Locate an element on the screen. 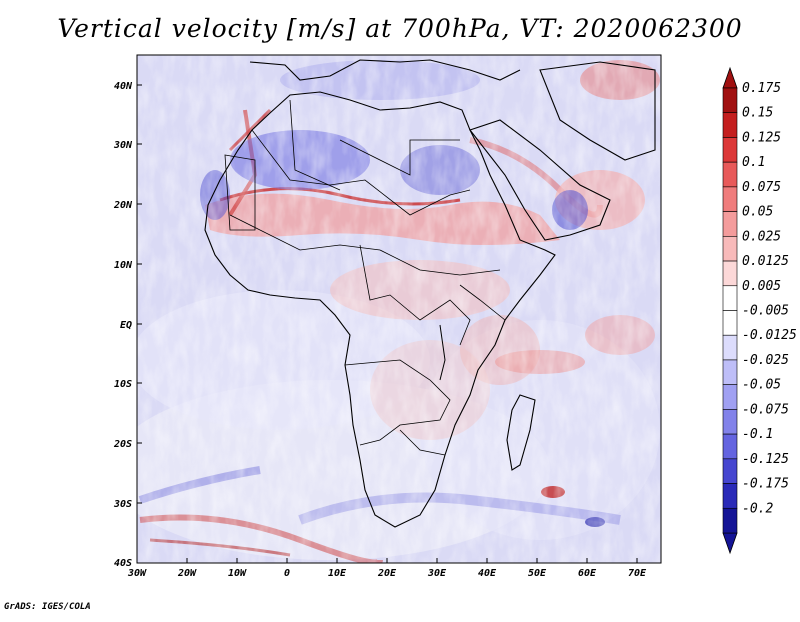 Image resolution: width=800 pixels, height=622 pixels. colorbar-label: 0.15 is located at coordinates (757, 113).